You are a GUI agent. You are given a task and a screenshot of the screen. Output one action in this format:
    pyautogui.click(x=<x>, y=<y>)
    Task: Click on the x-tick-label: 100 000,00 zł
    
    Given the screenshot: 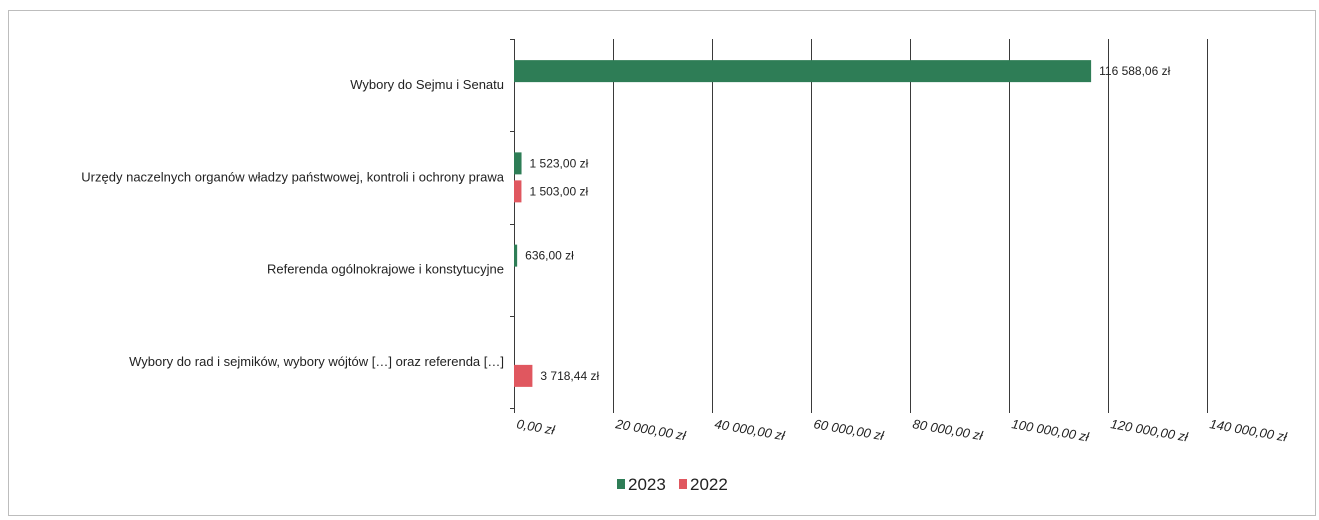 What is the action you would take?
    pyautogui.click(x=1050, y=430)
    